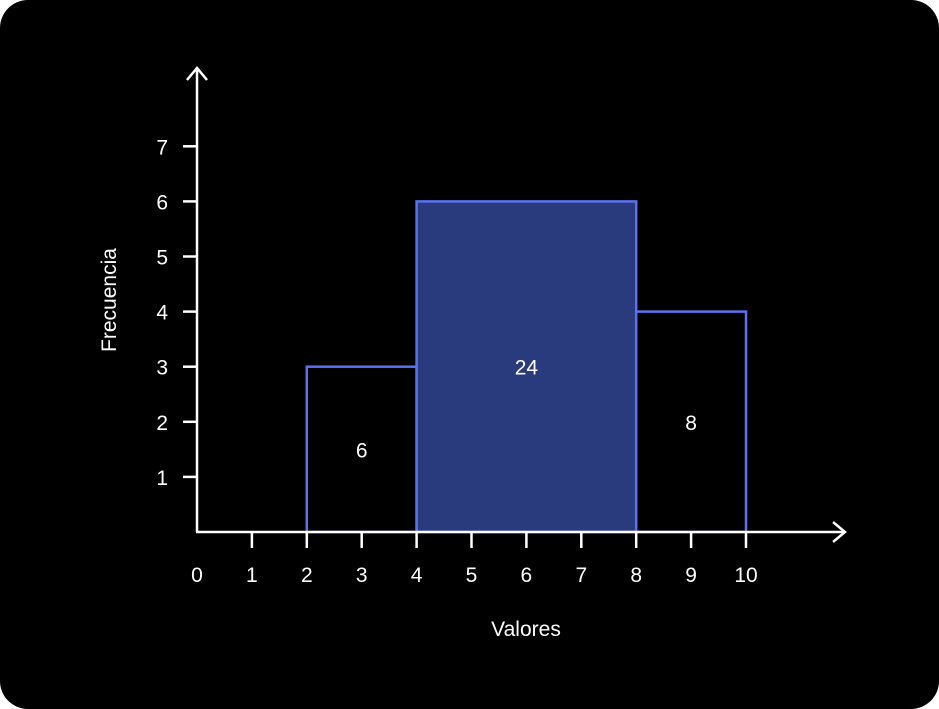  What do you see at coordinates (417, 575) in the screenshot?
I see `x-tick-label: 4` at bounding box center [417, 575].